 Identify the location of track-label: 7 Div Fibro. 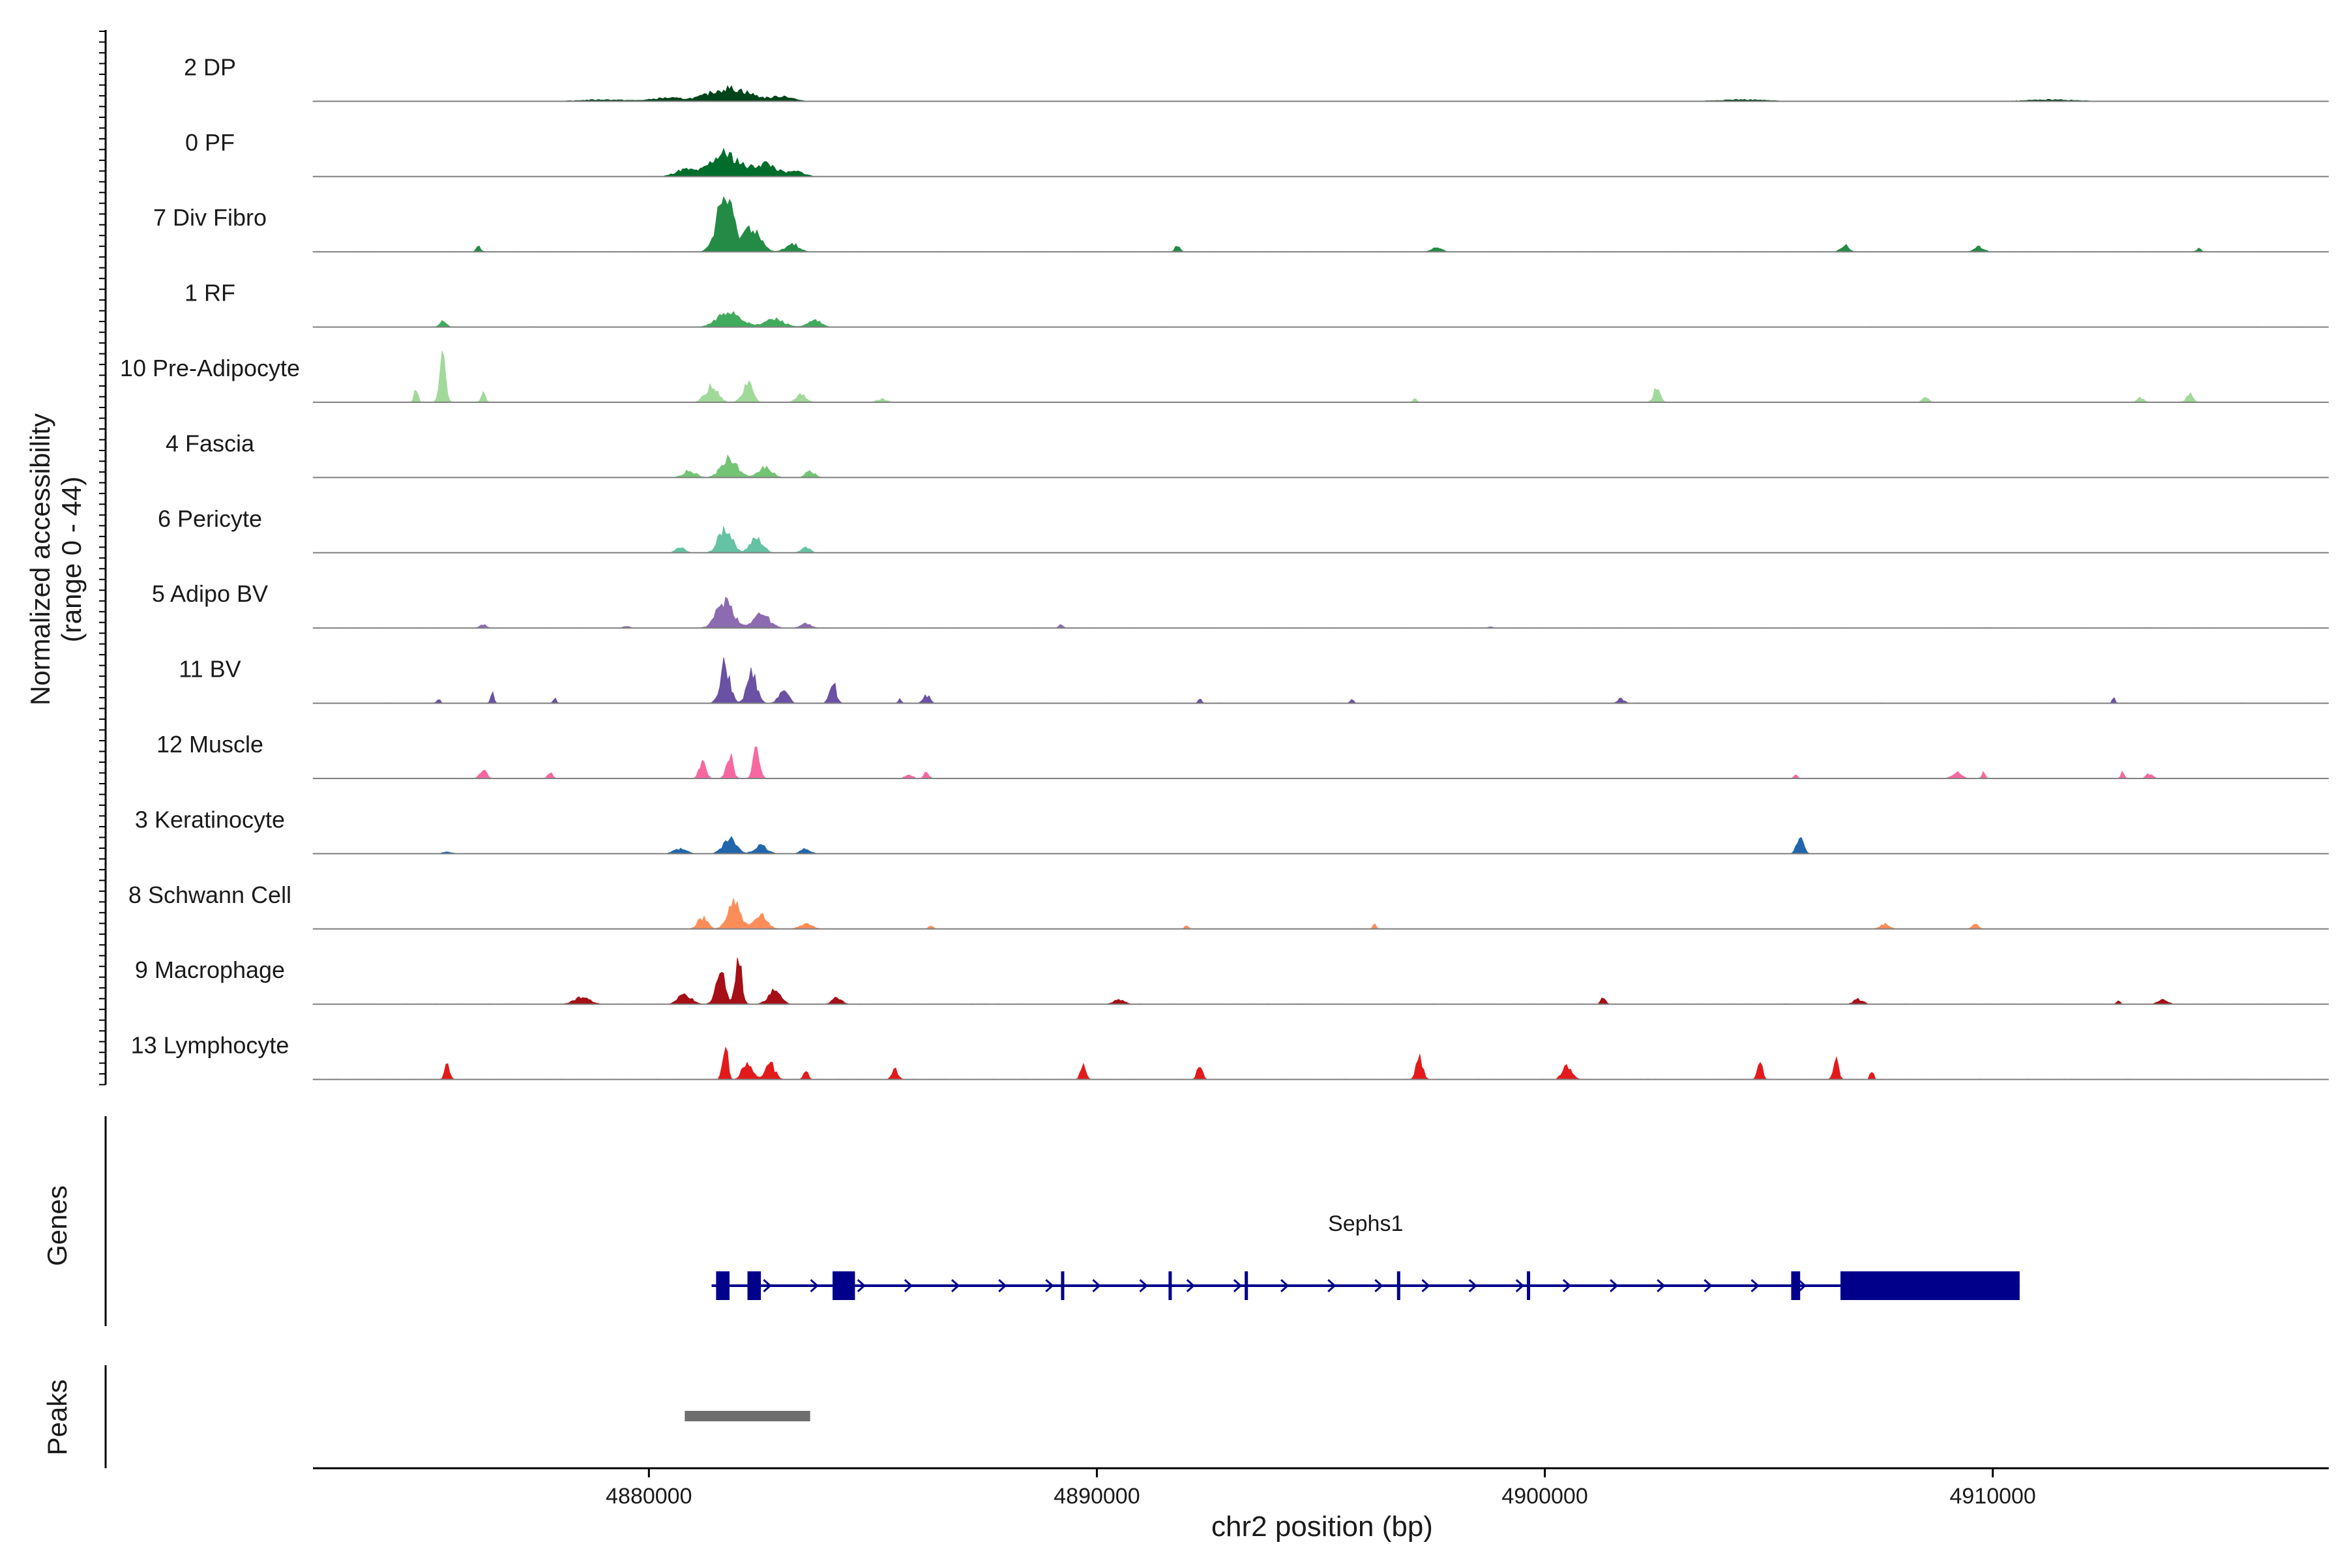
(210, 218).